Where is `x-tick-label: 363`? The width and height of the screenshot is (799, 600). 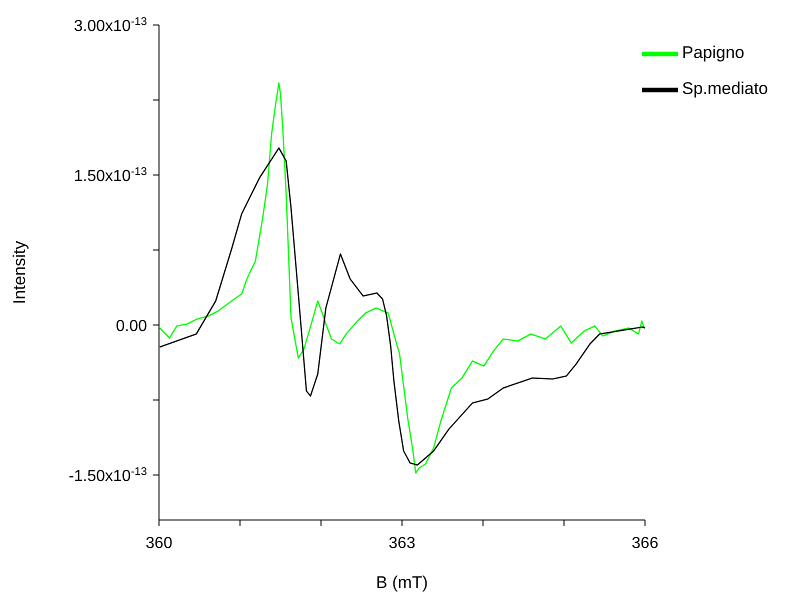 x-tick-label: 363 is located at coordinates (402, 543).